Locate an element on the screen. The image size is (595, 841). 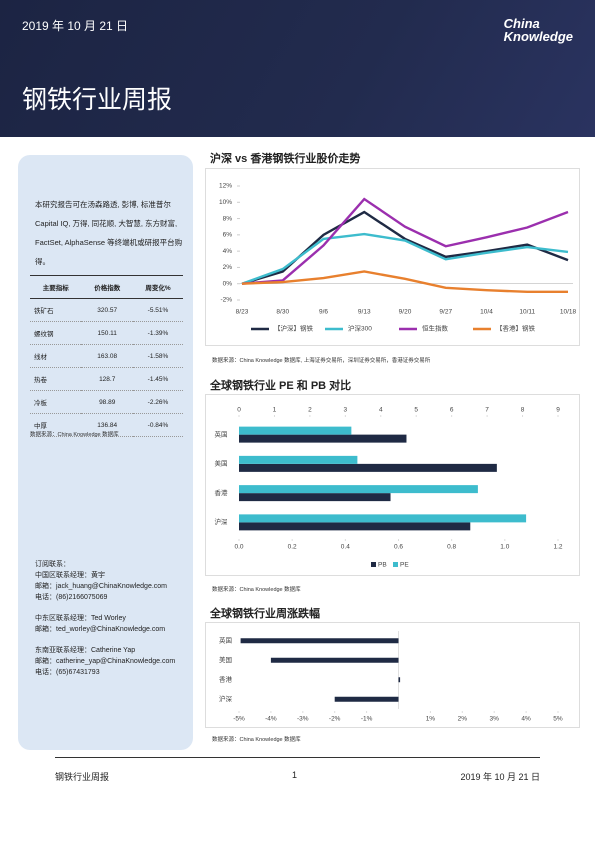
contact-line: 邮箱：jack_huang@ChinaKnowledge.com is located at coordinates (101, 586).